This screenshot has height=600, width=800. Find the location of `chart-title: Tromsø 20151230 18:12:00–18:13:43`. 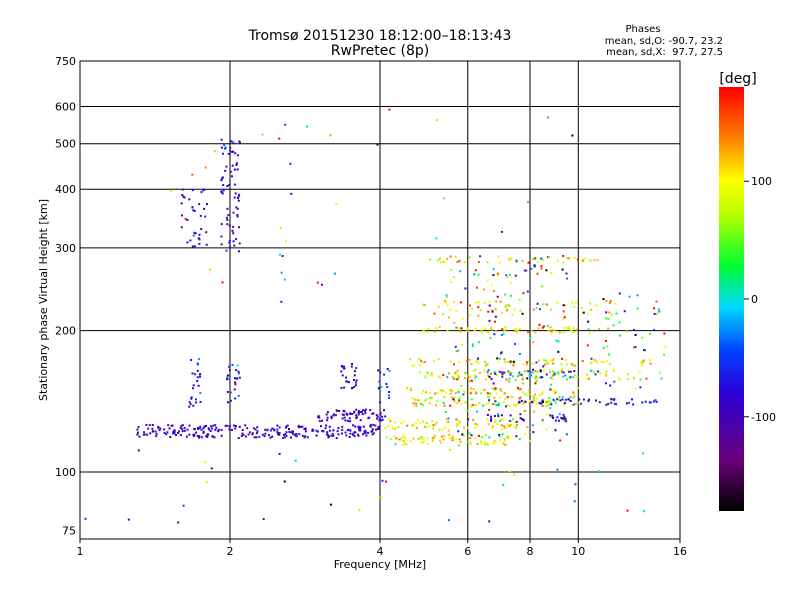

chart-title: Tromsø 20151230 18:12:00–18:13:43 is located at coordinates (380, 36).